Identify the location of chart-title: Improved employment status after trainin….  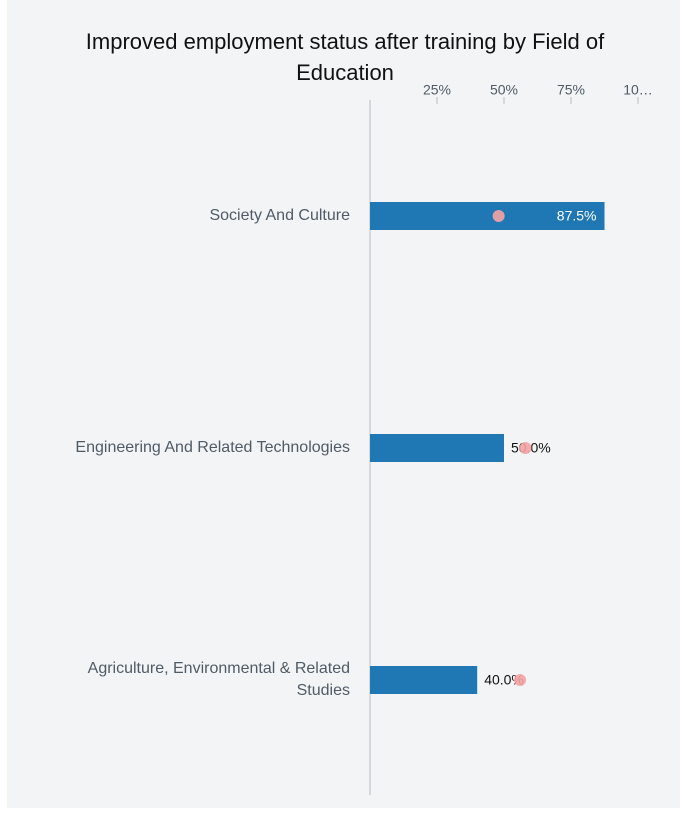
(345, 57).